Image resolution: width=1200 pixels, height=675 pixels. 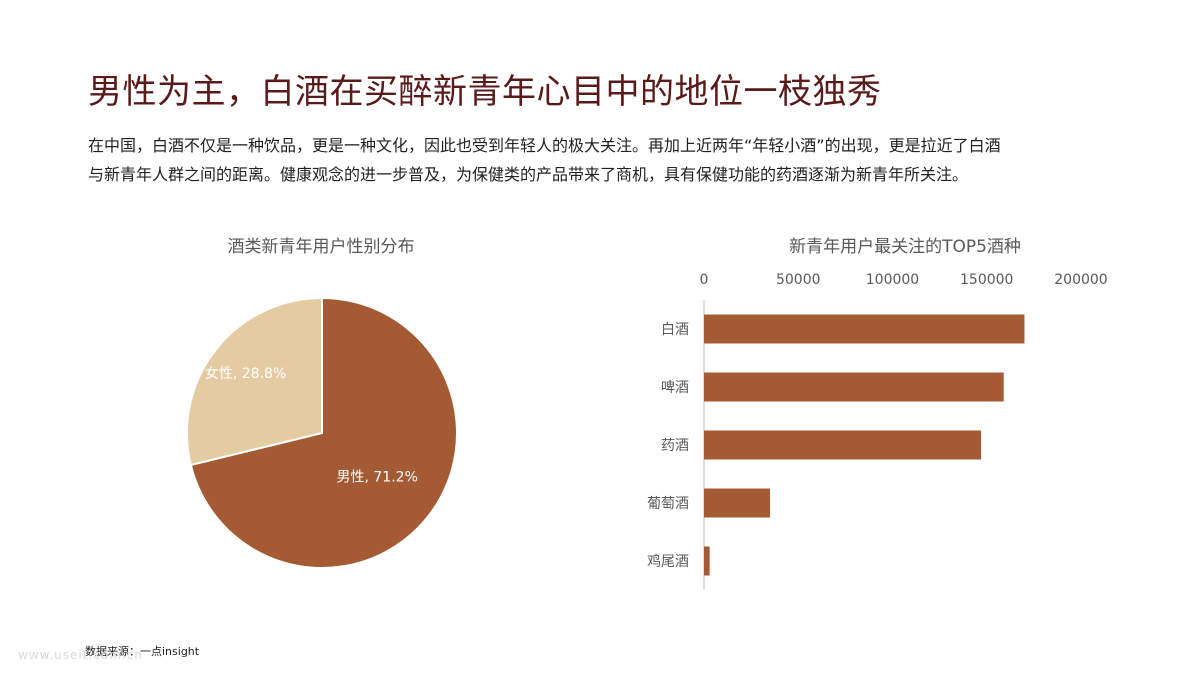 I want to click on pie-slice-male, so click(x=323, y=432).